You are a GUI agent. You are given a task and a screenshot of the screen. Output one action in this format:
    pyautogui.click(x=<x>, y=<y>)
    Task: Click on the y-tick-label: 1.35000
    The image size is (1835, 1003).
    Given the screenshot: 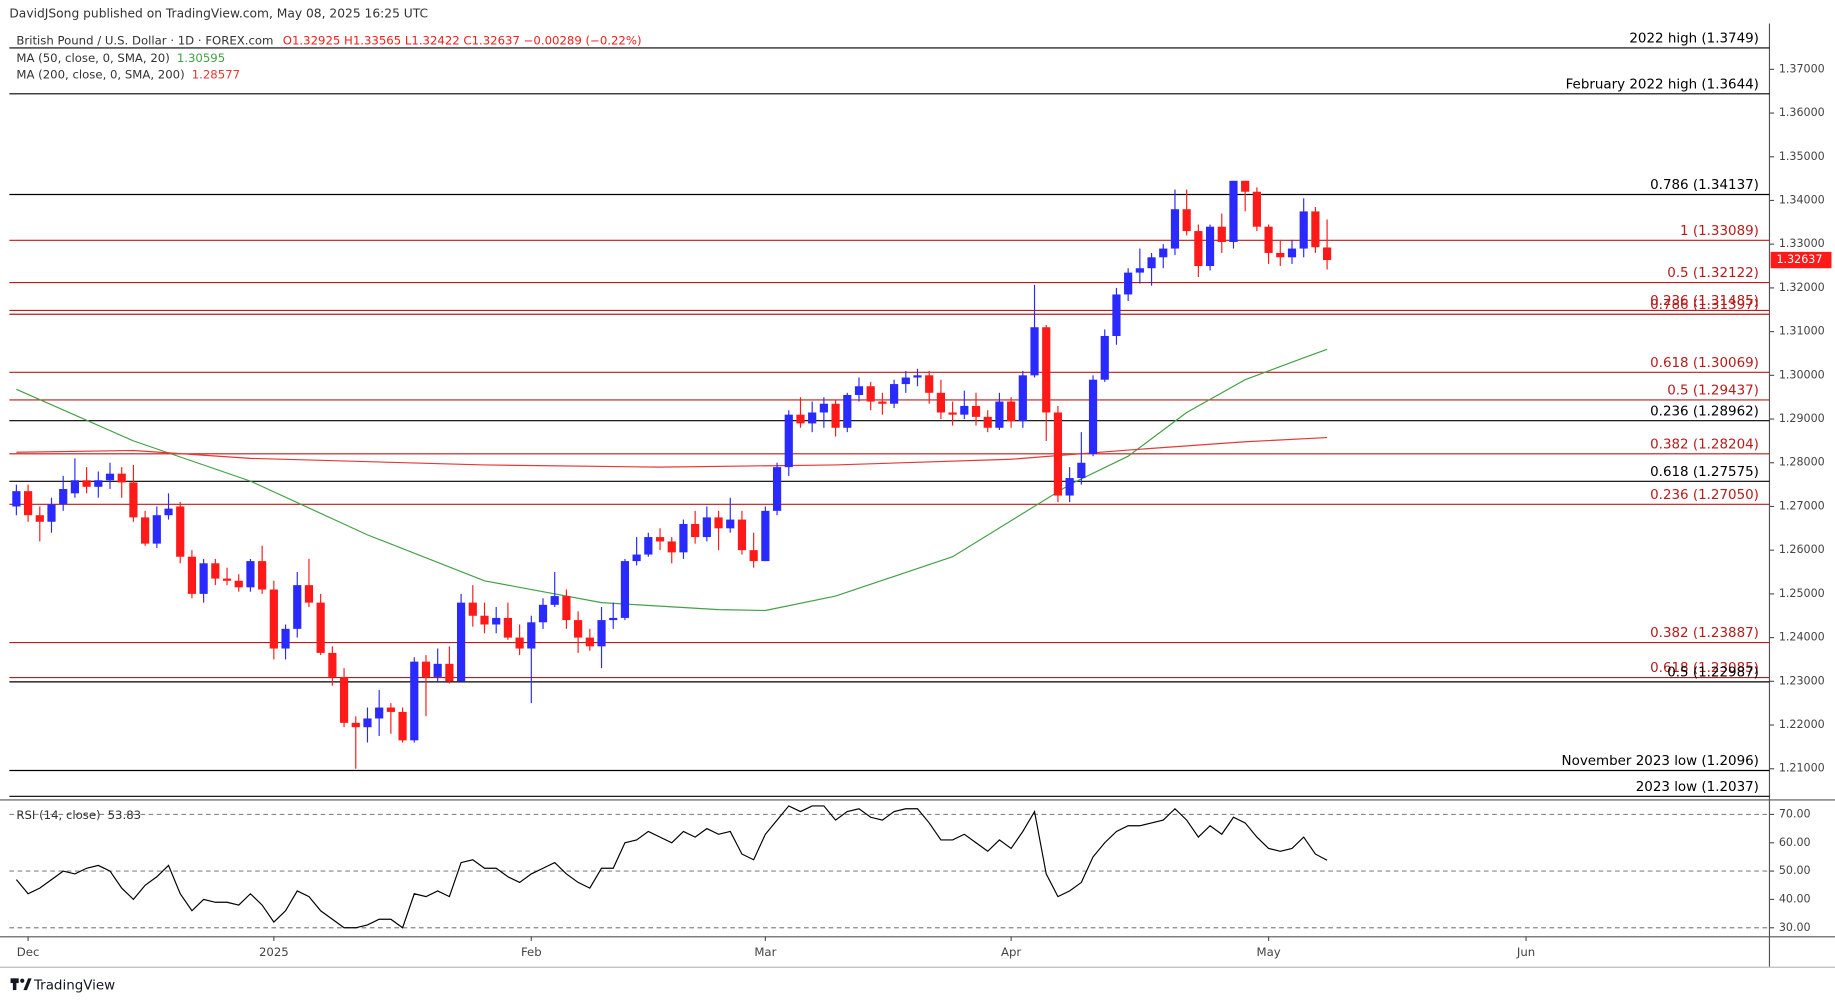 What is the action you would take?
    pyautogui.click(x=1802, y=156)
    